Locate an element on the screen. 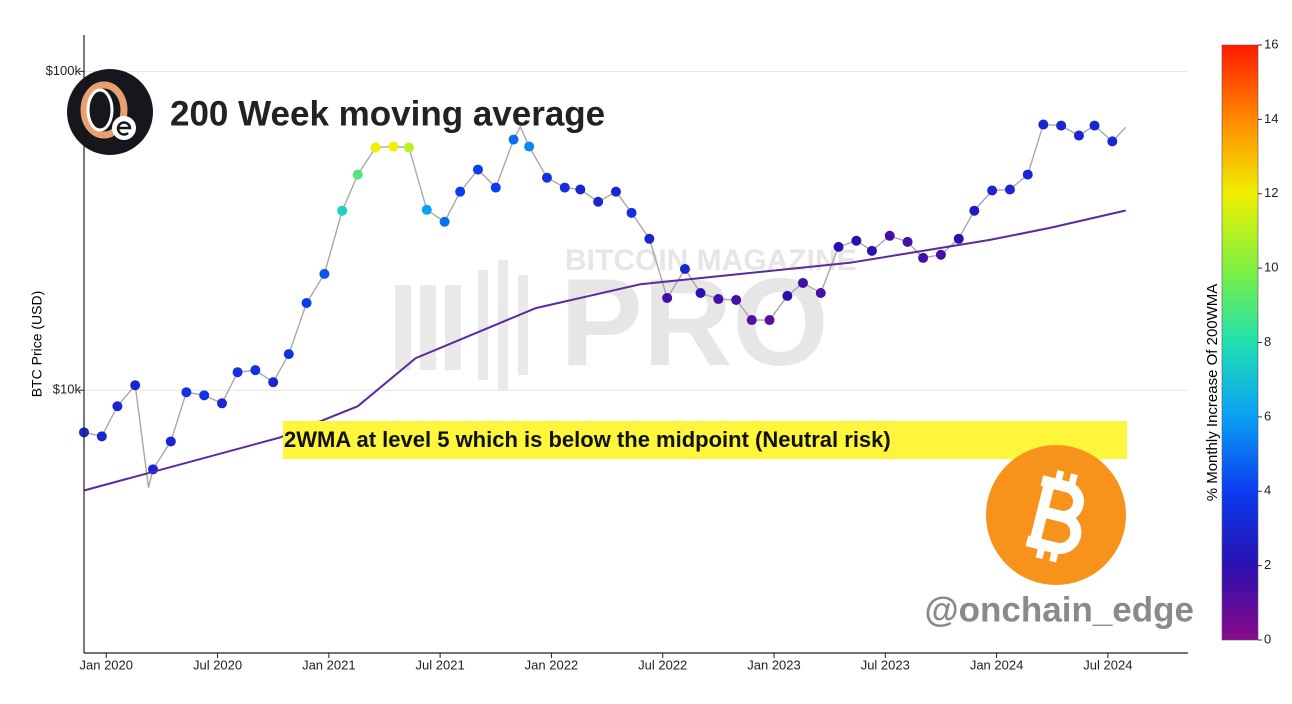  onchain-logo is located at coordinates (110, 112).